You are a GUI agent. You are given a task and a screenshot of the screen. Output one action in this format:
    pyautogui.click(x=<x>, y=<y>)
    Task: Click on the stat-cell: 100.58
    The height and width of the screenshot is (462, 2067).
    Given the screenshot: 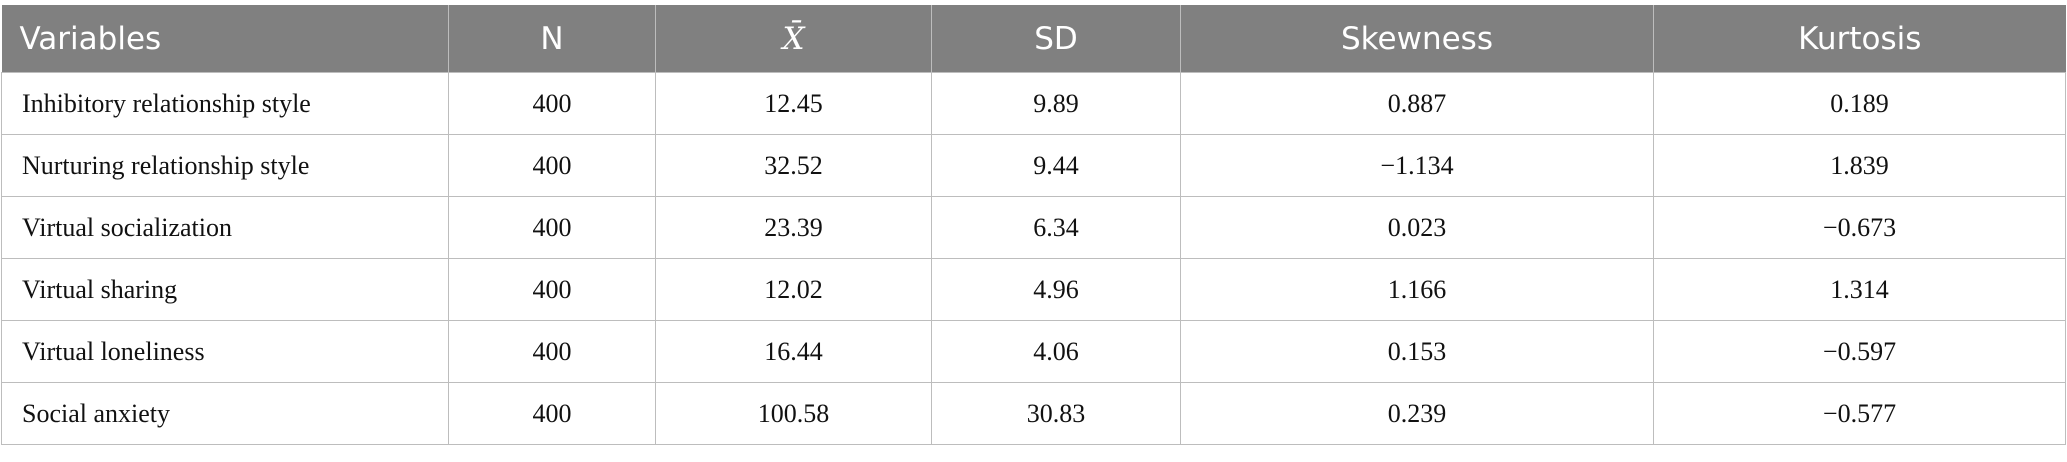 What is the action you would take?
    pyautogui.click(x=793, y=413)
    